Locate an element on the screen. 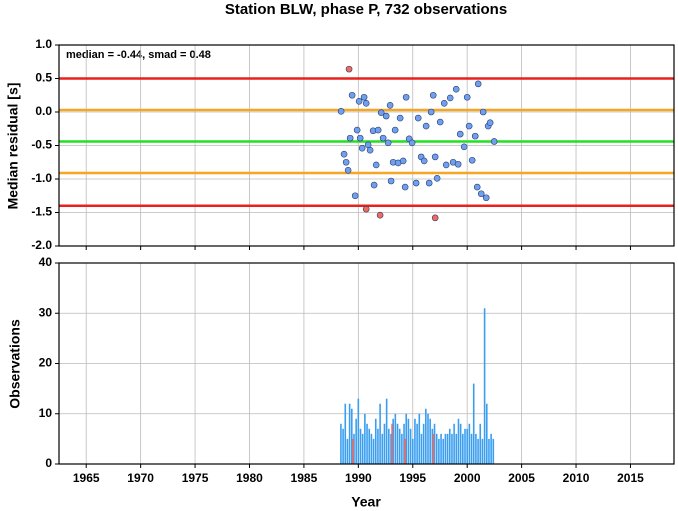 This screenshot has width=678, height=511. chart-title: Station BLW, phase P, 732 observations is located at coordinates (366, 9).